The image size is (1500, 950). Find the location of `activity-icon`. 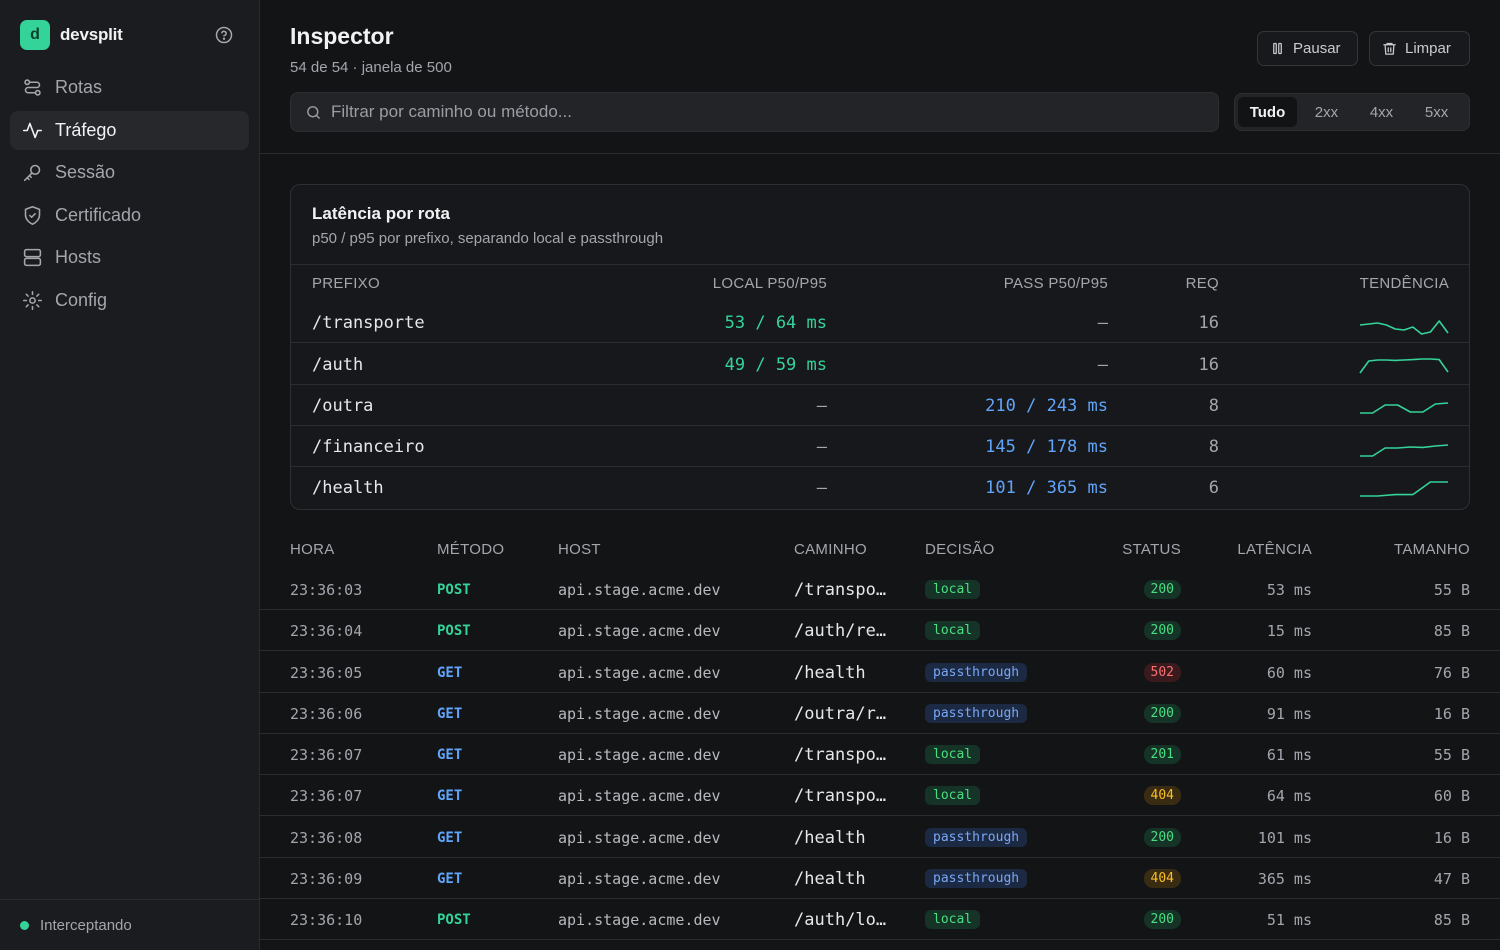

activity-icon is located at coordinates (32, 130).